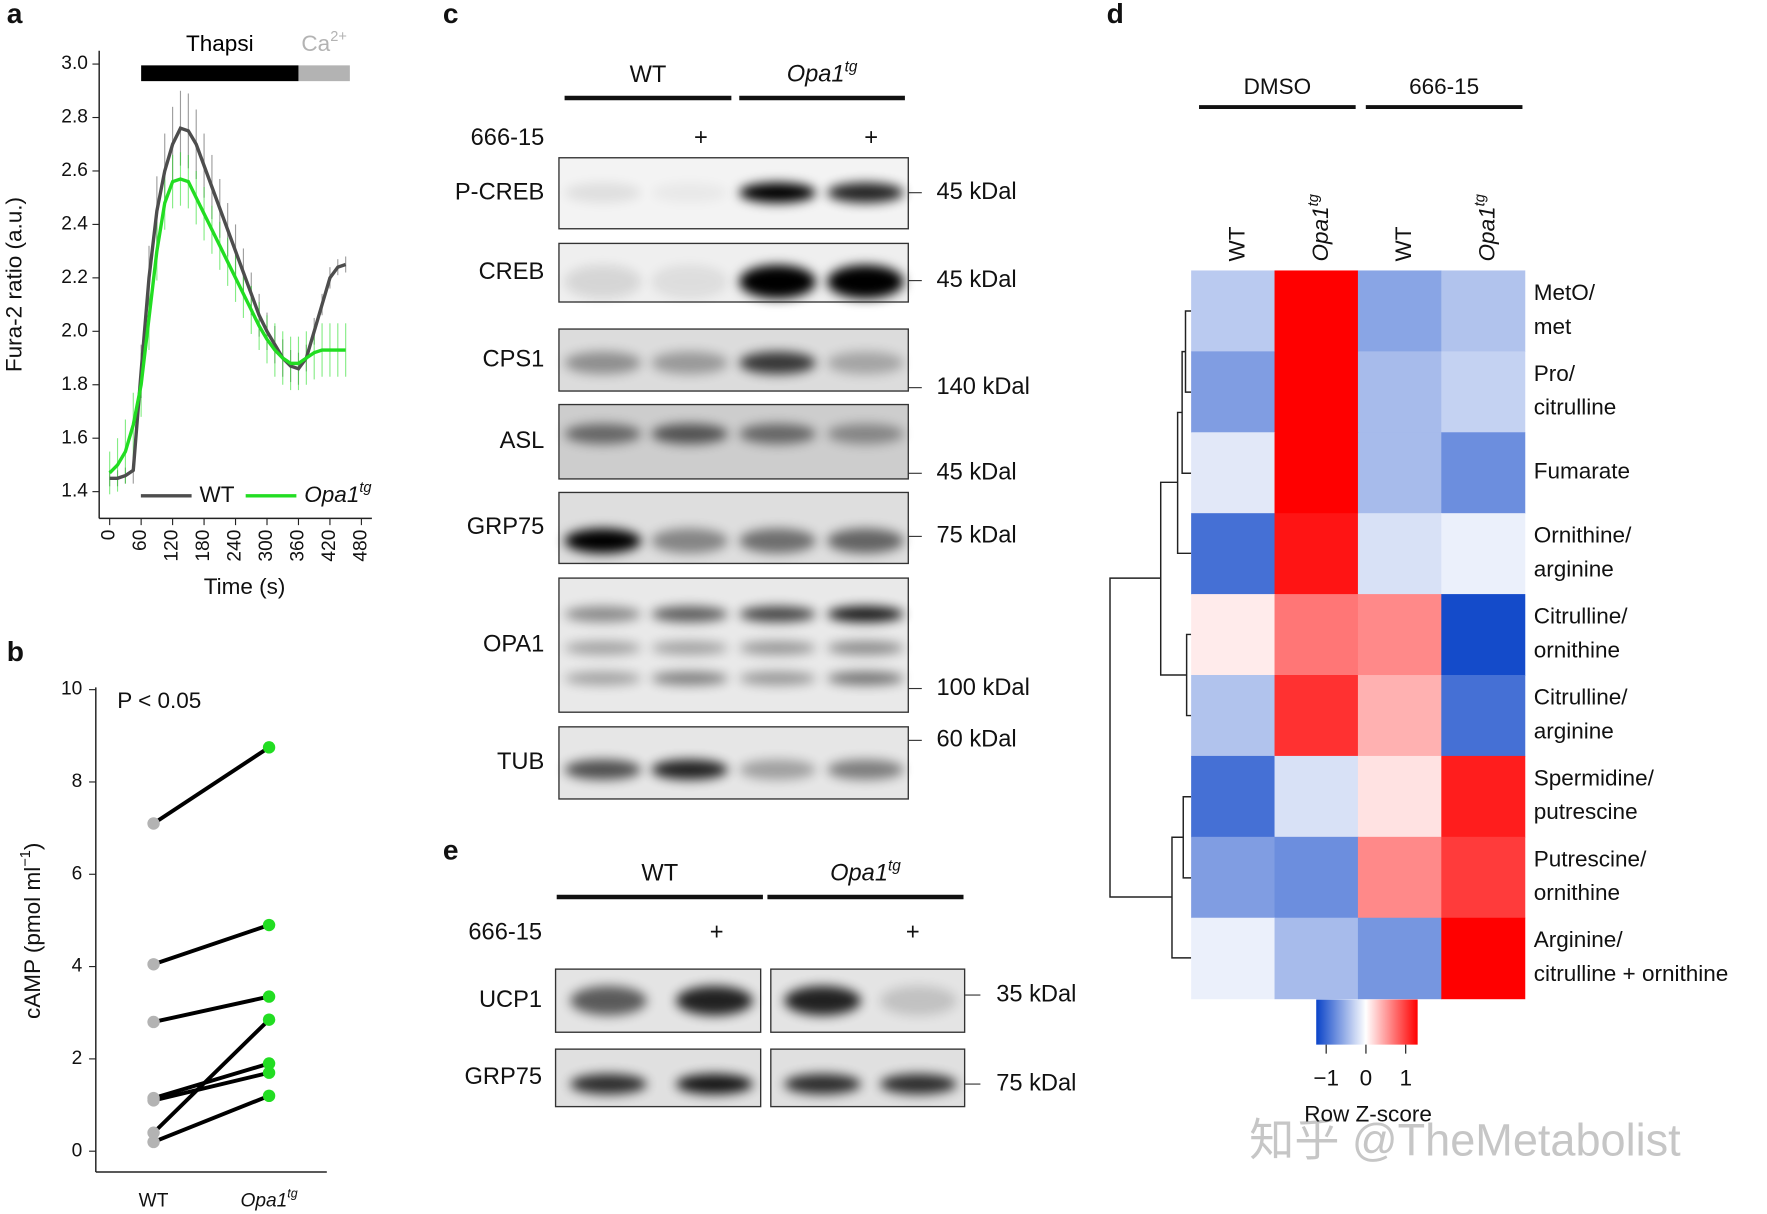 The image size is (1767, 1214). What do you see at coordinates (1319, 227) in the screenshot?
I see `column-label: Opa1tg` at bounding box center [1319, 227].